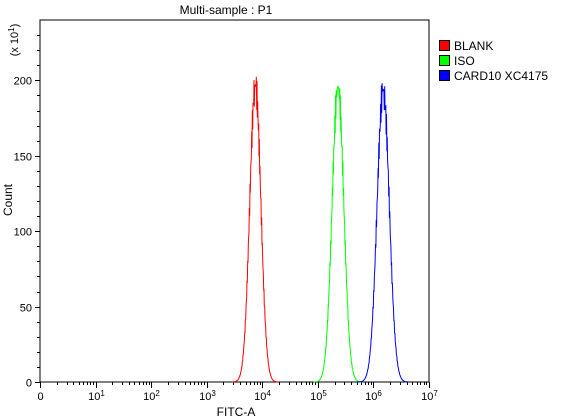 Image resolution: width=566 pixels, height=420 pixels. What do you see at coordinates (23, 82) in the screenshot?
I see `y-tick-label: 200` at bounding box center [23, 82].